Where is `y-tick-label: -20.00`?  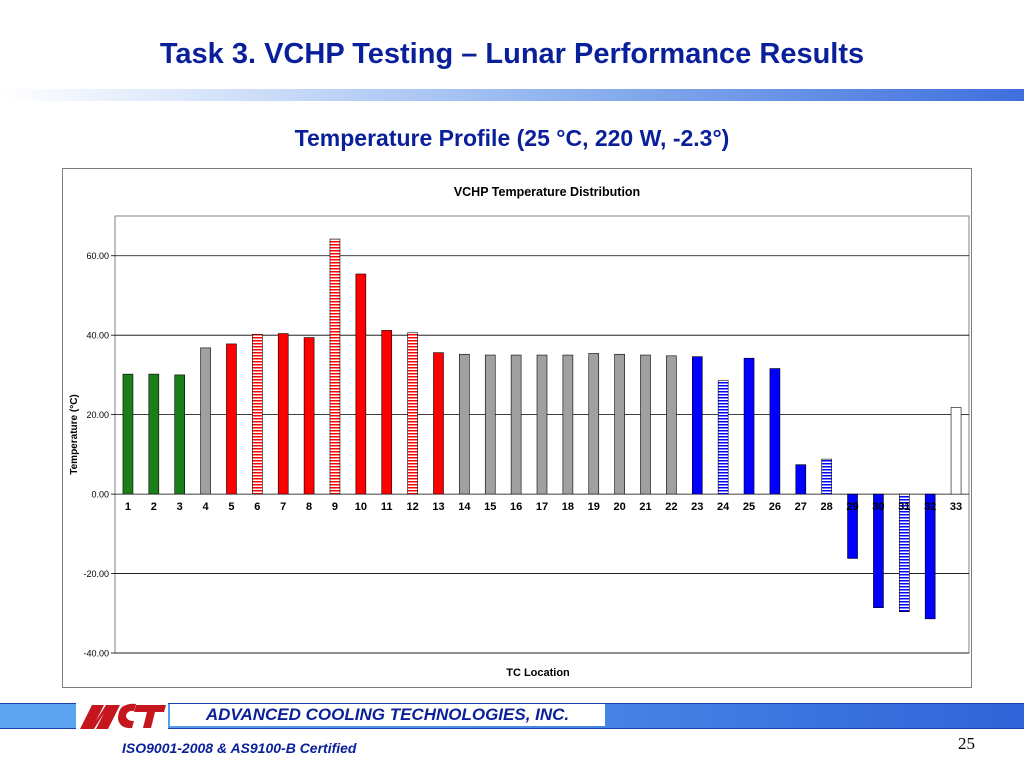
y-tick-label: -20.00 is located at coordinates (96, 574).